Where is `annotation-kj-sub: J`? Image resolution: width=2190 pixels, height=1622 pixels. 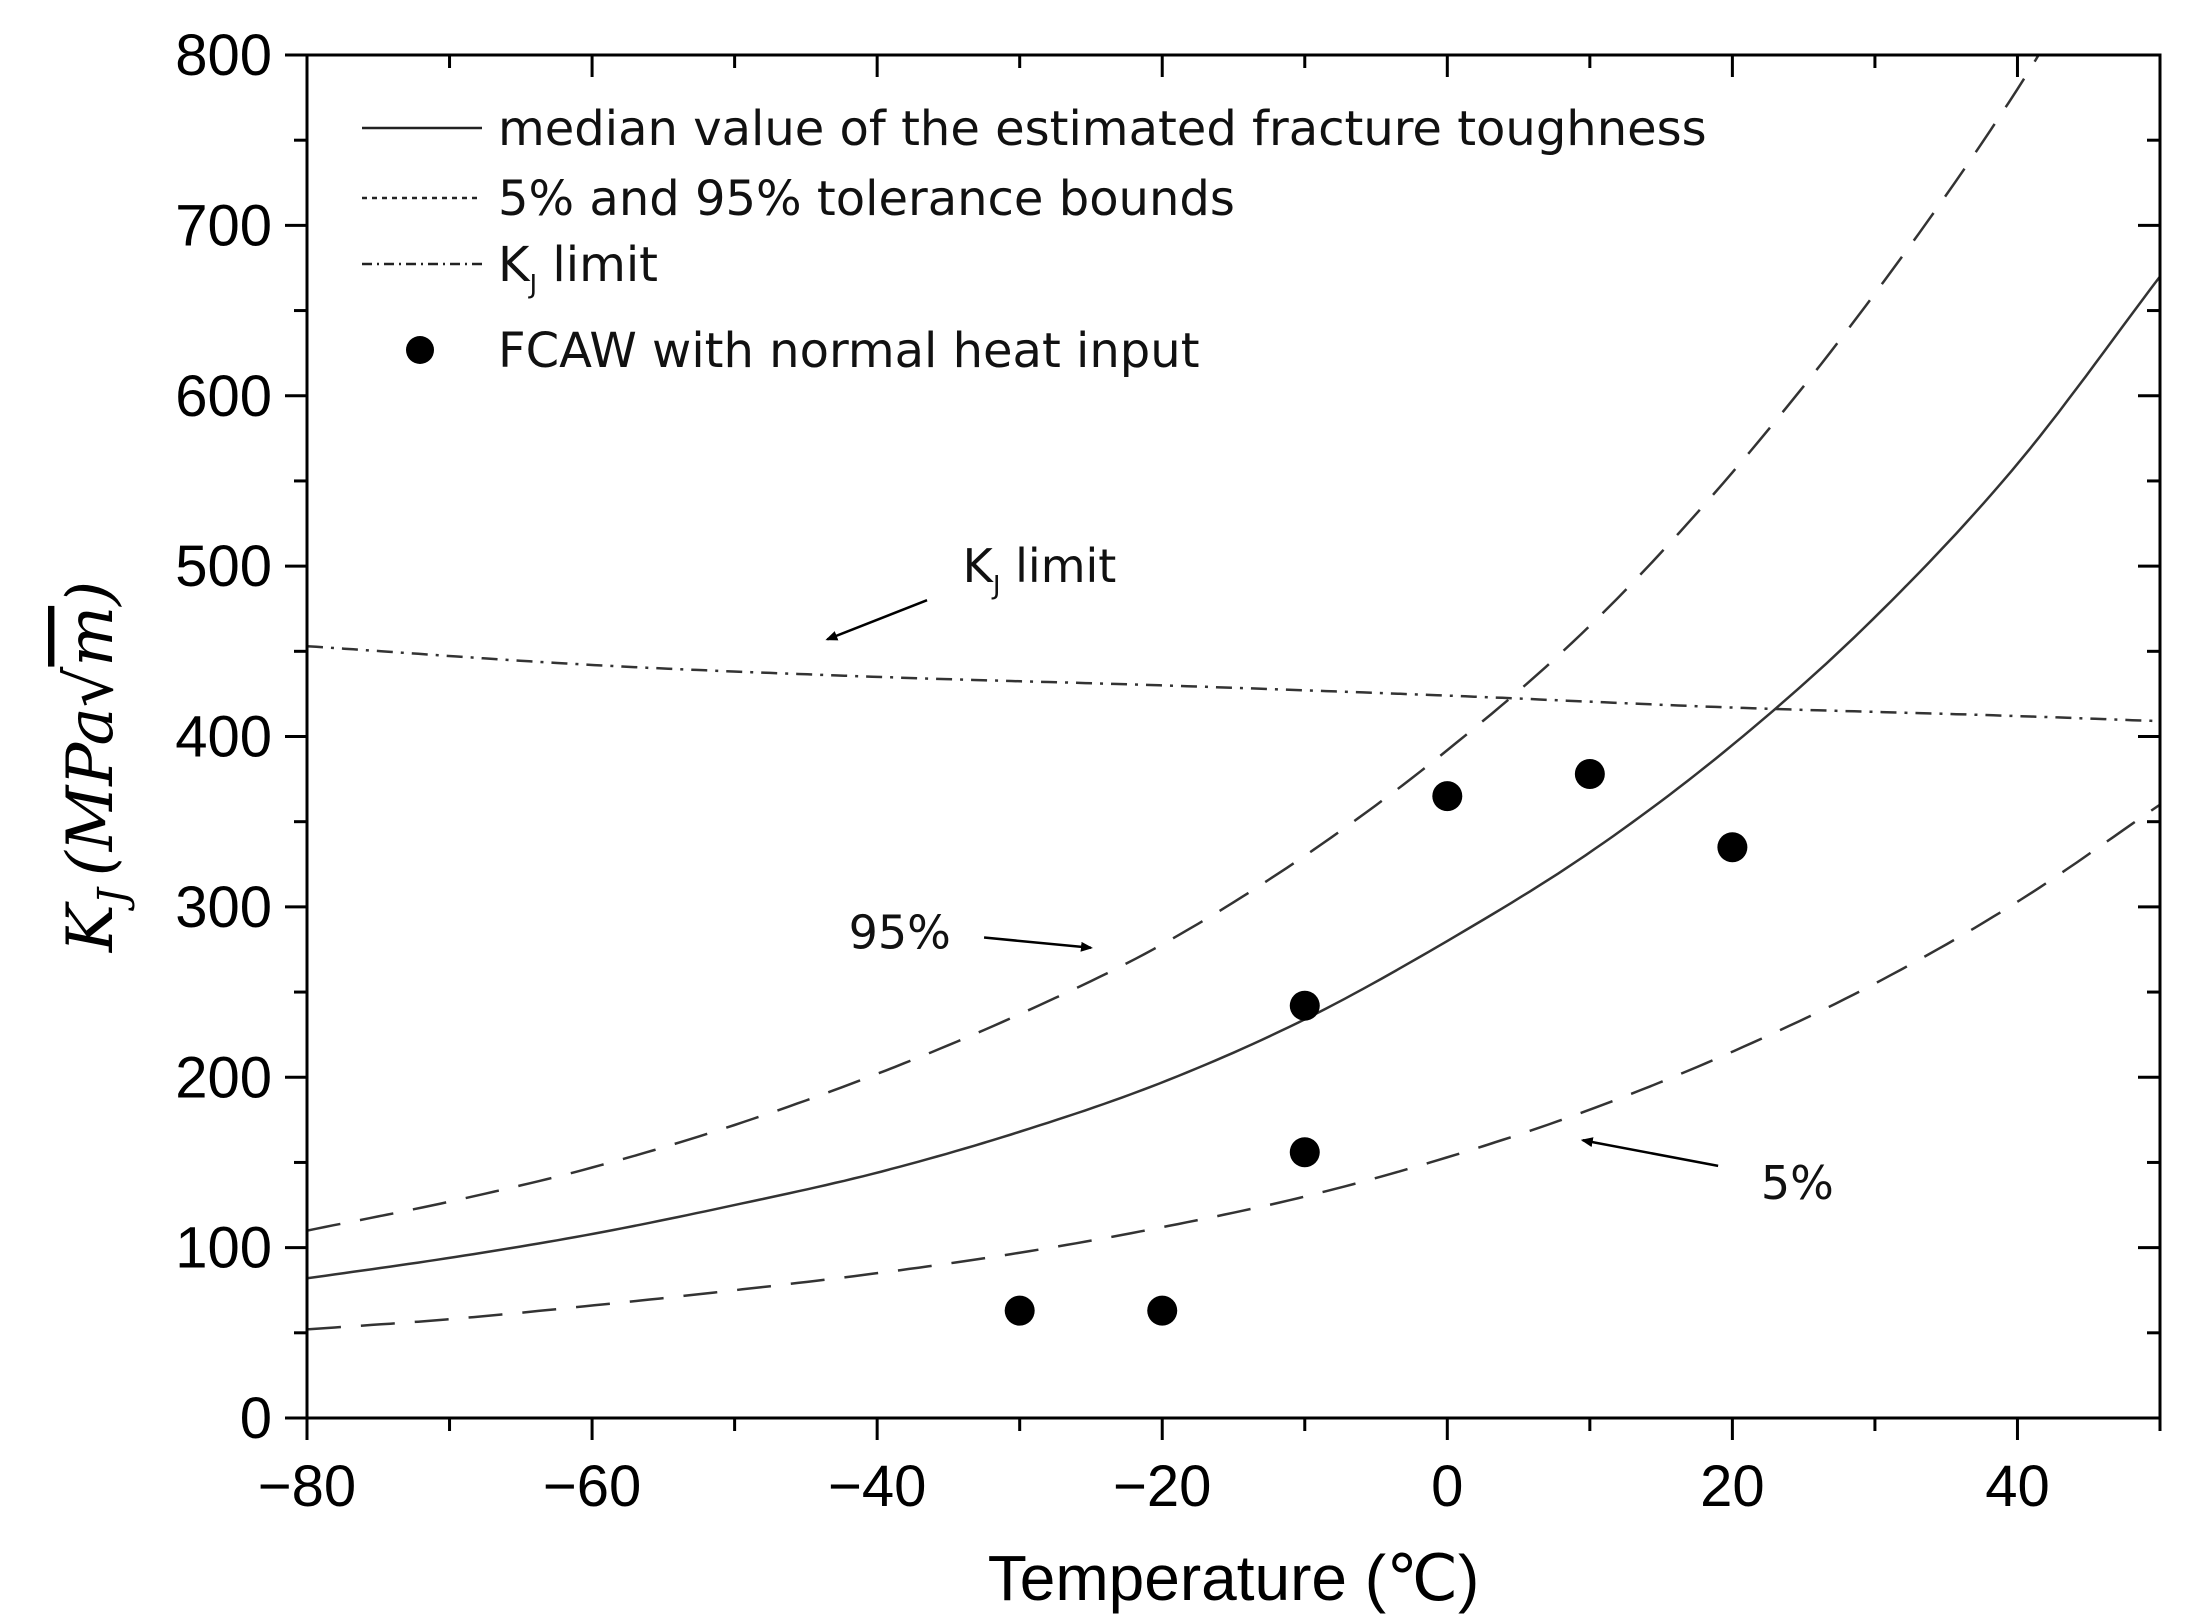
annotation-kj-sub: J is located at coordinates (996, 586).